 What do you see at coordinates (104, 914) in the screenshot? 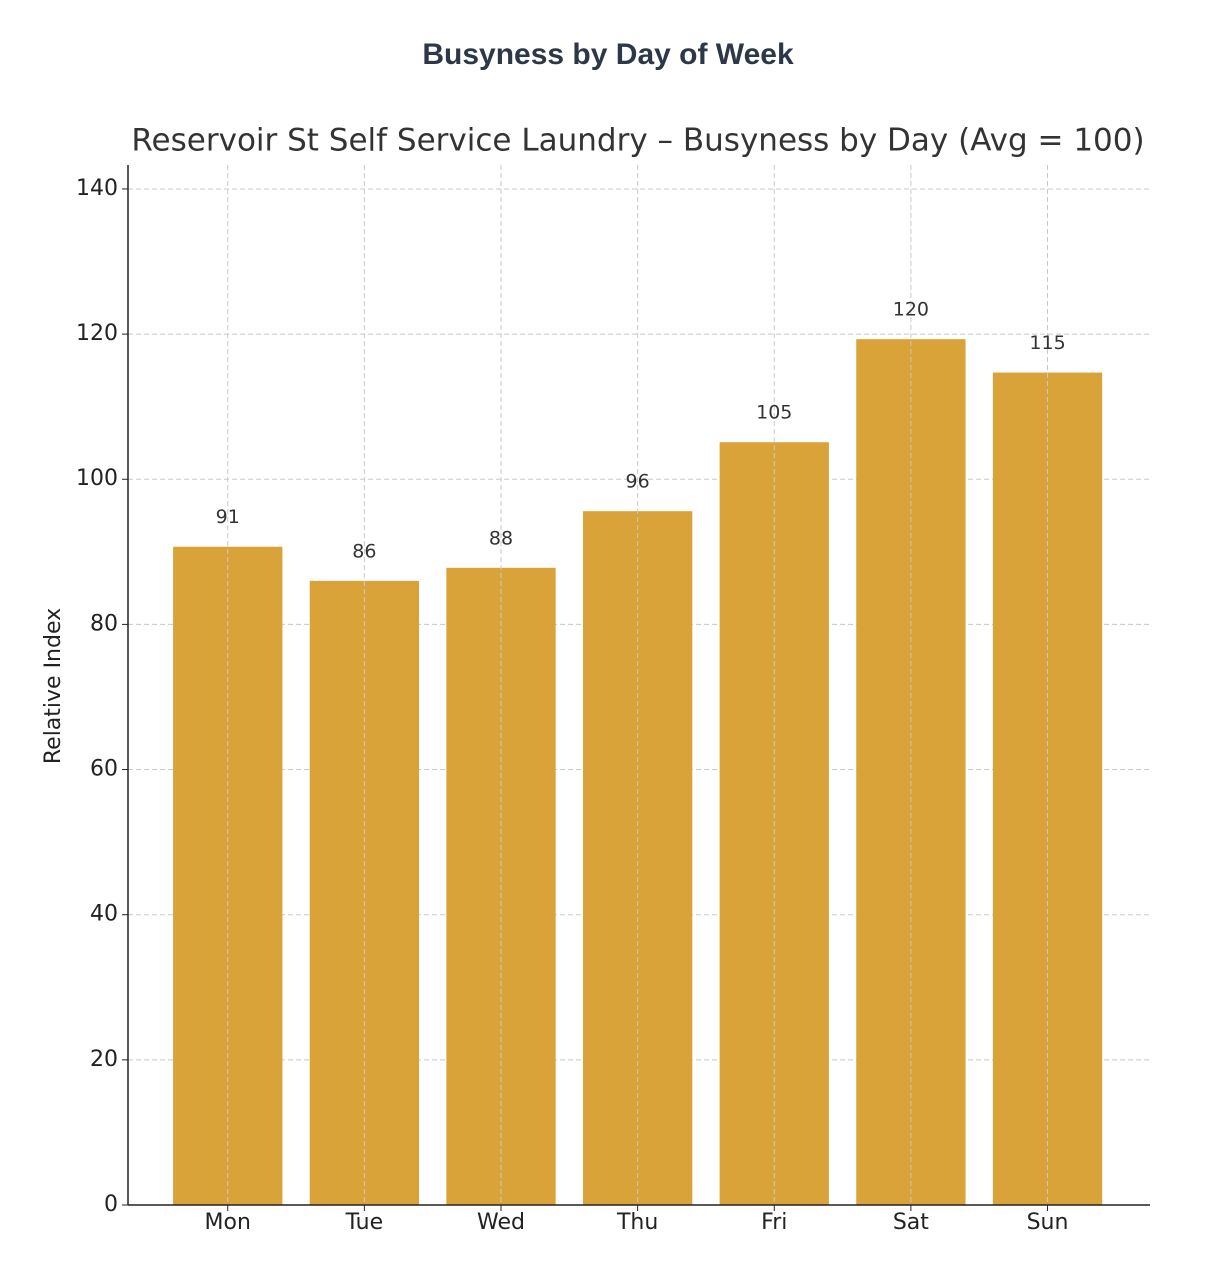
I see `y-tick-label: 40` at bounding box center [104, 914].